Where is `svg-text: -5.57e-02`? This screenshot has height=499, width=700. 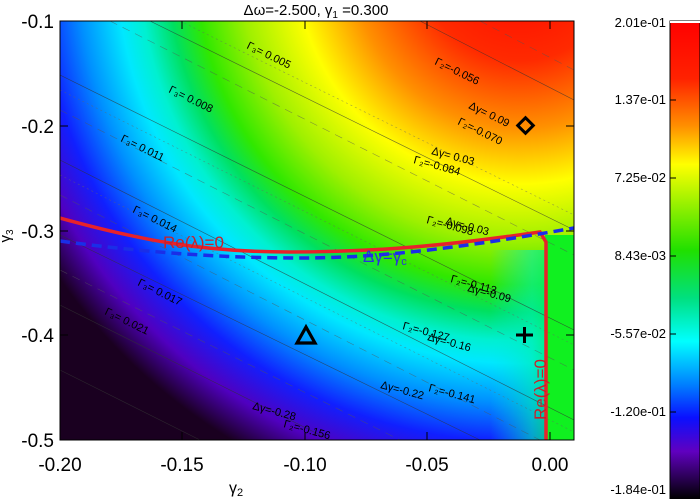 svg-text: -5.57e-02 is located at coordinates (638, 333).